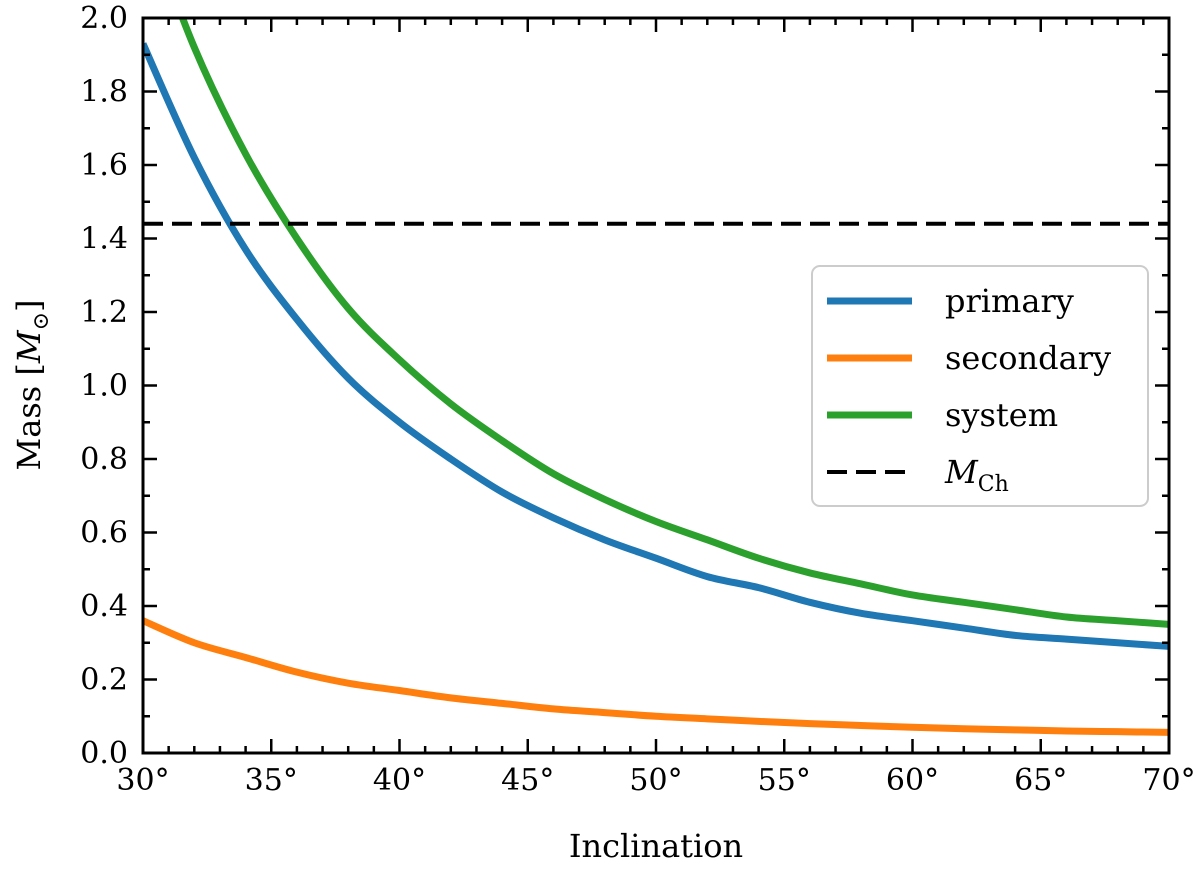  Describe the element at coordinates (104, 606) in the screenshot. I see `y-tick-label: 0.4` at that location.